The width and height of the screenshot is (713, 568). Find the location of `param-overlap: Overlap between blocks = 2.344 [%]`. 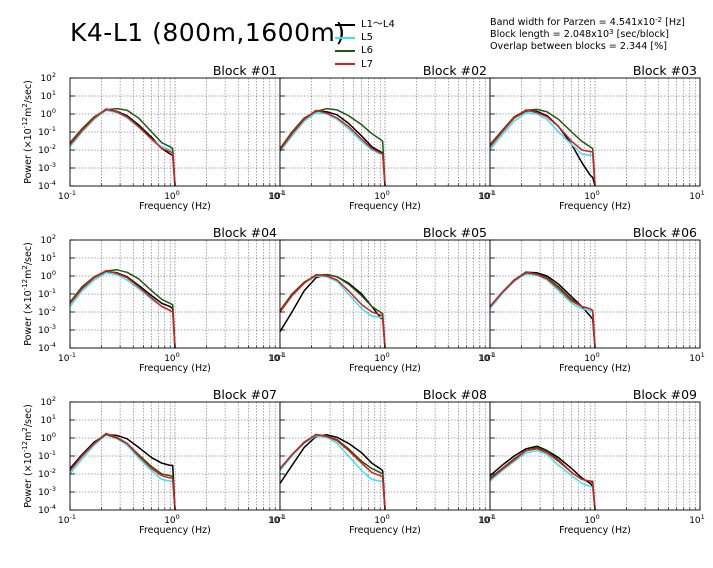

param-overlap: Overlap between blocks = 2.344 [%] is located at coordinates (579, 46).